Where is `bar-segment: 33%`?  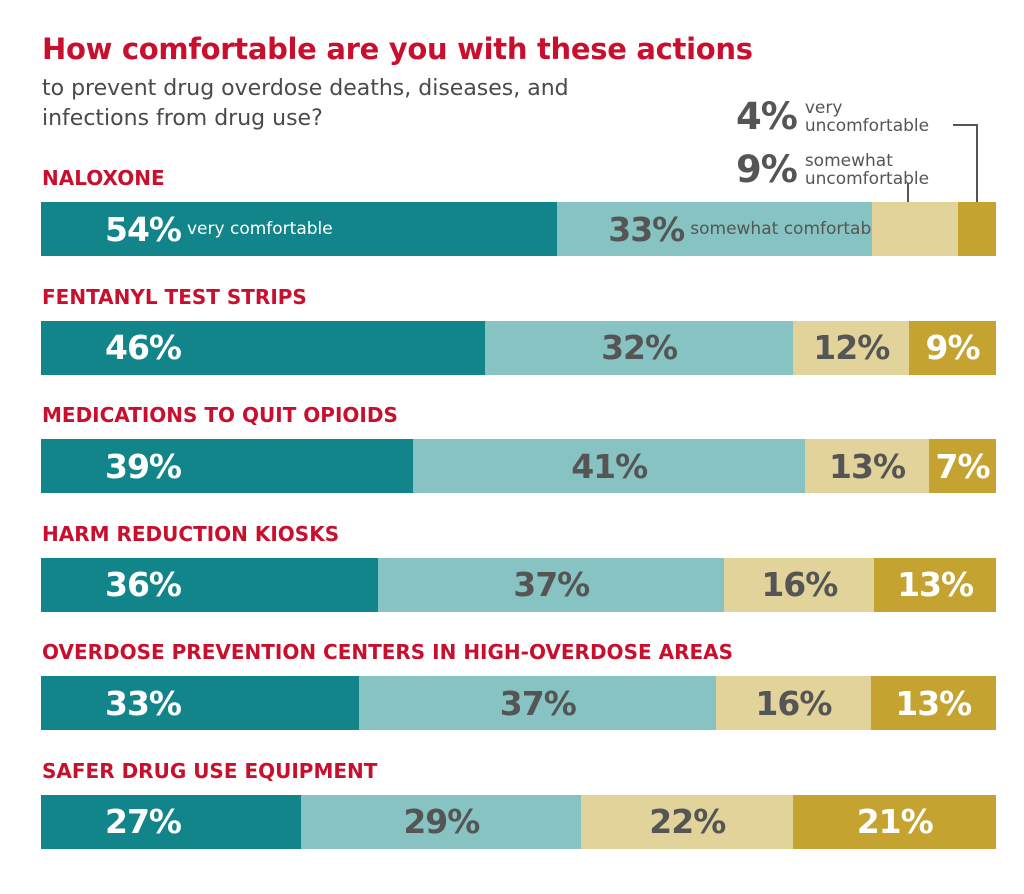 bar-segment: 33% is located at coordinates (200, 703).